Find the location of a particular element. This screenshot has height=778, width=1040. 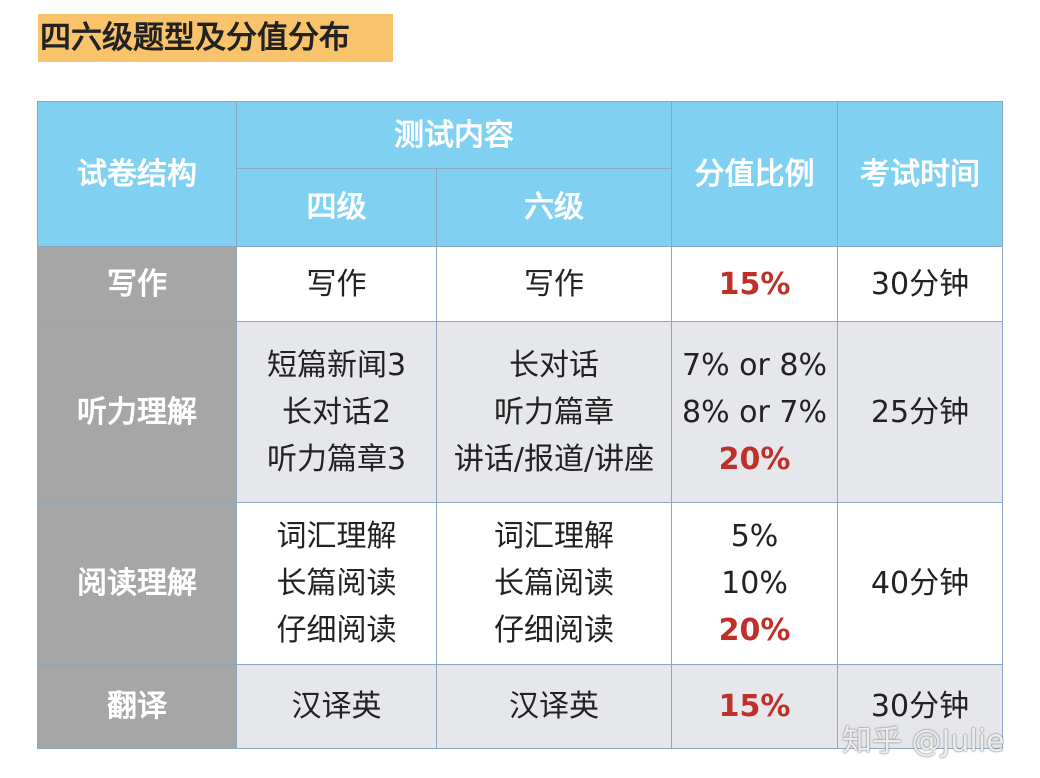

cell-text: 短篇新闻3 is located at coordinates (336, 365).